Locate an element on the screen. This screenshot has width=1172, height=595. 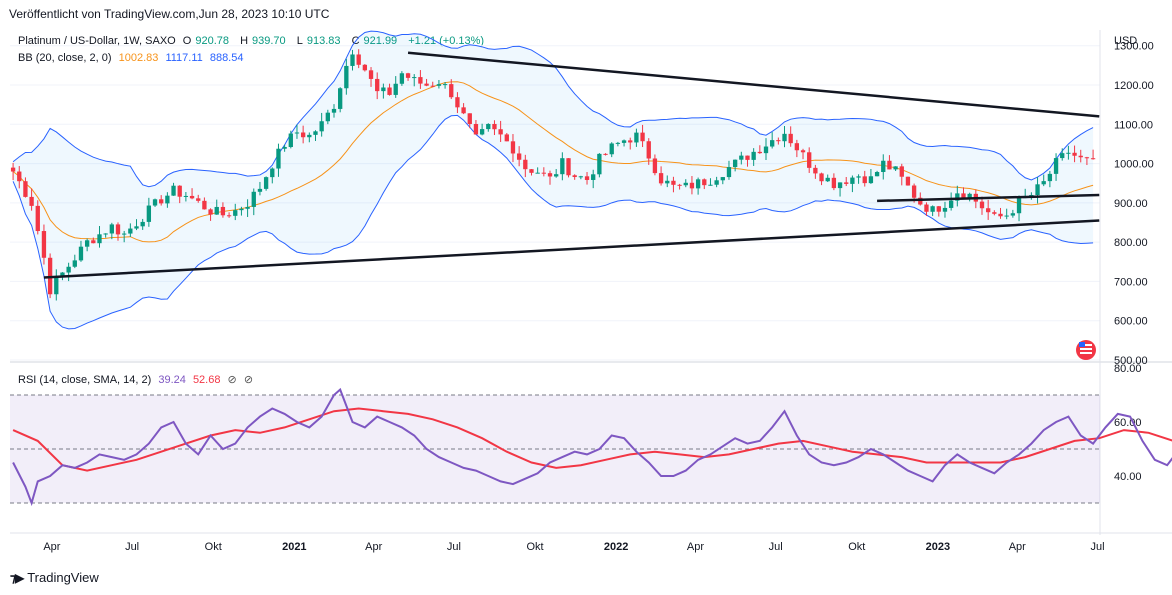
tradingview-brand: ⁊▶ TradingView is located at coordinates (54, 577).